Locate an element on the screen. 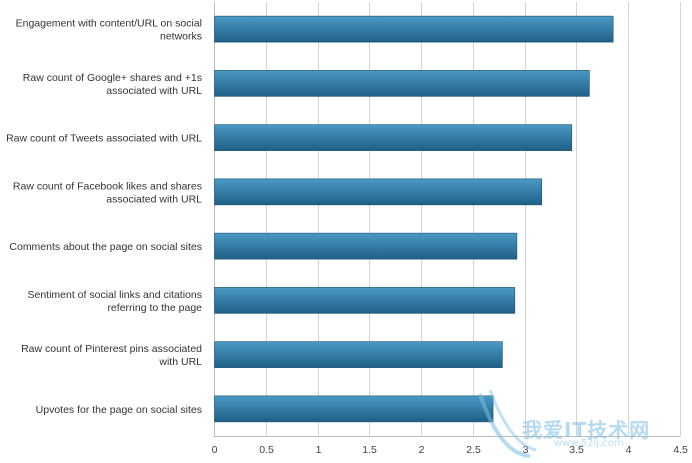  x-tick-label: 4 is located at coordinates (629, 450).